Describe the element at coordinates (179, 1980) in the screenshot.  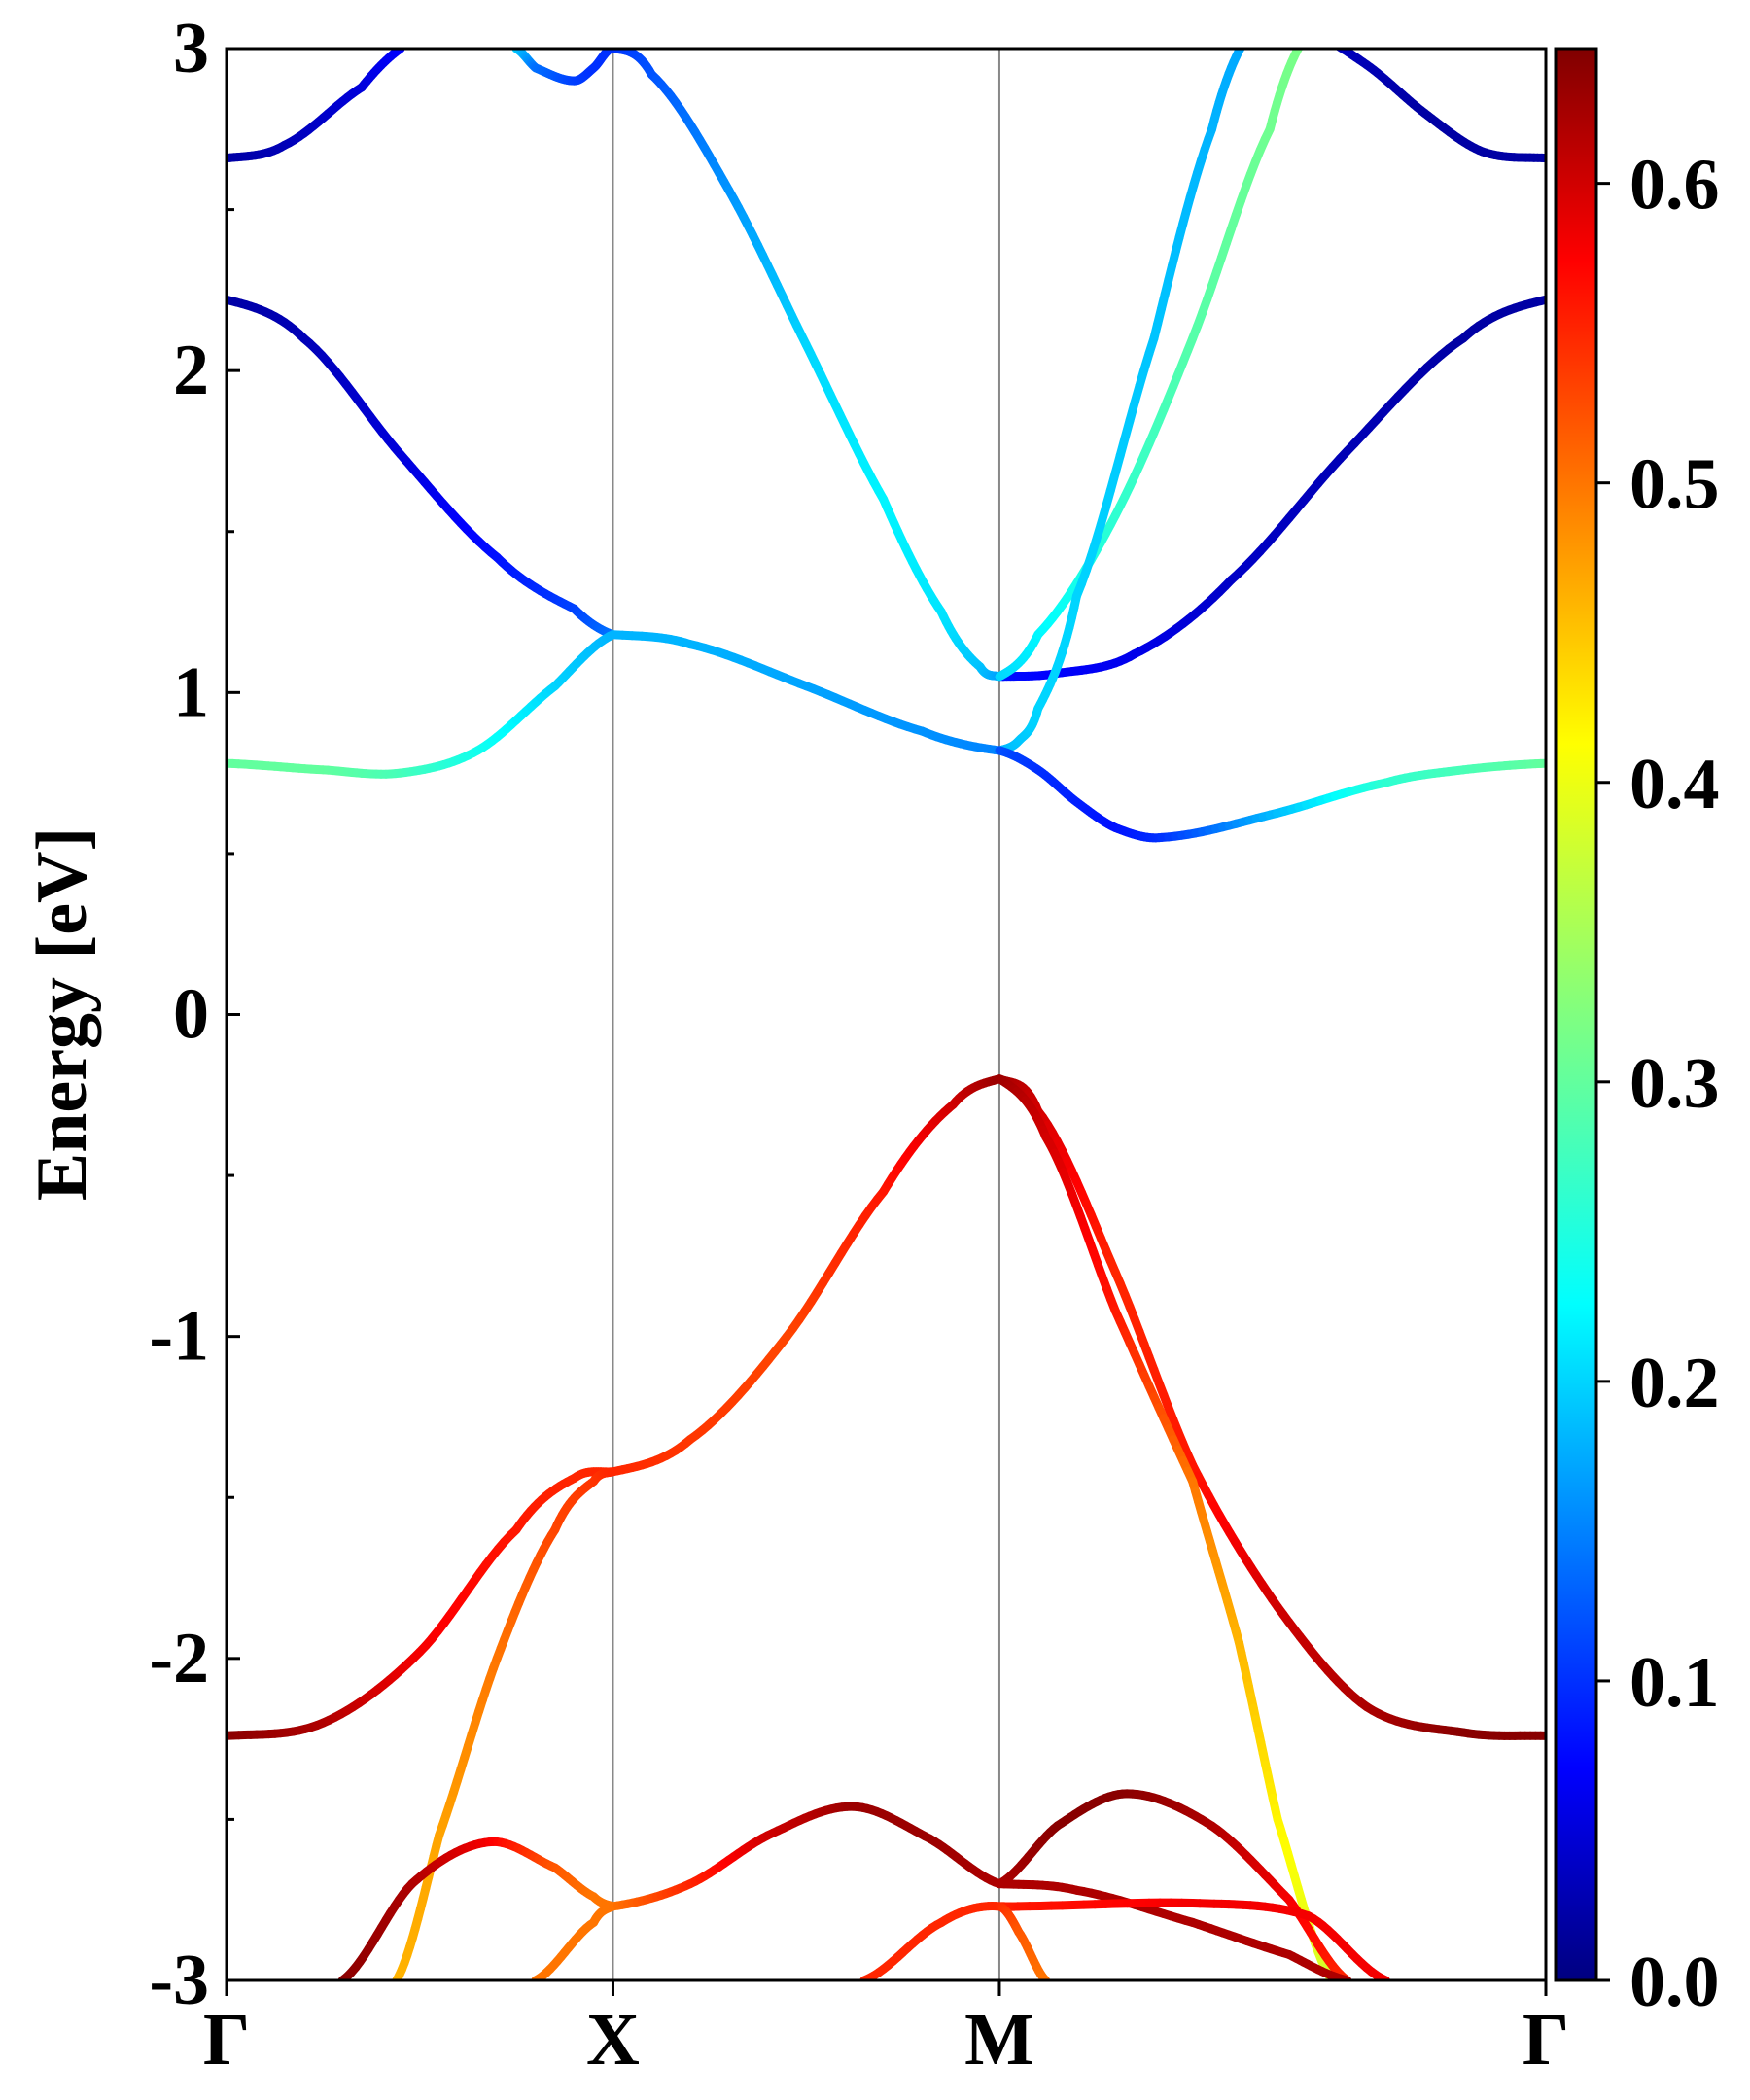
I see `y-tick-label: -3` at that location.